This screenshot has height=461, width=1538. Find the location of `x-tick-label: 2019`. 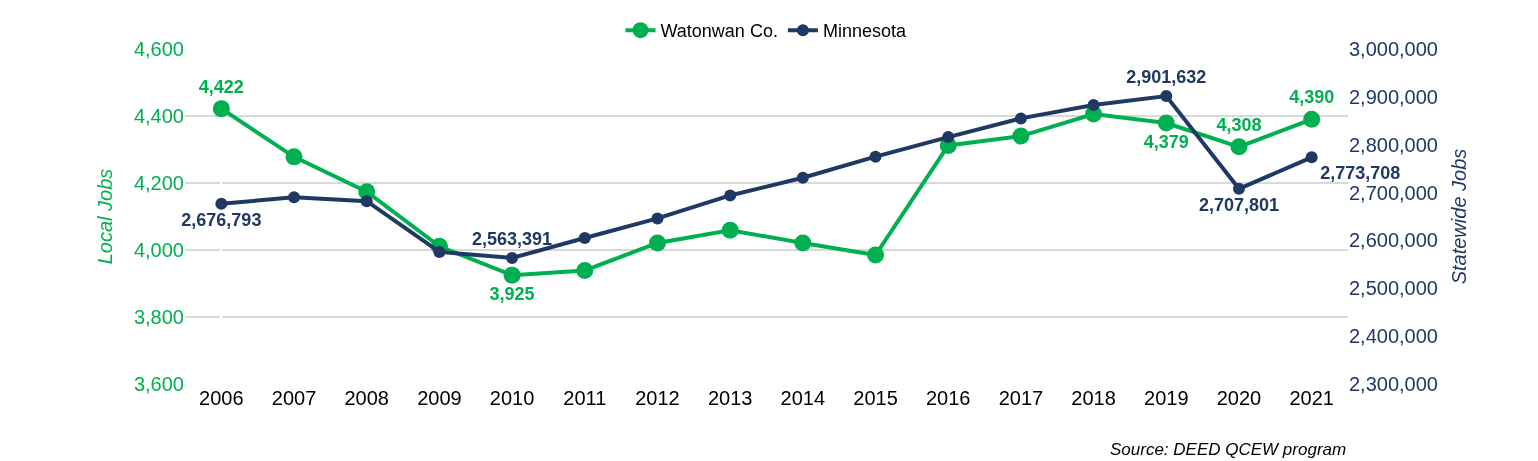

x-tick-label: 2019 is located at coordinates (1166, 398).